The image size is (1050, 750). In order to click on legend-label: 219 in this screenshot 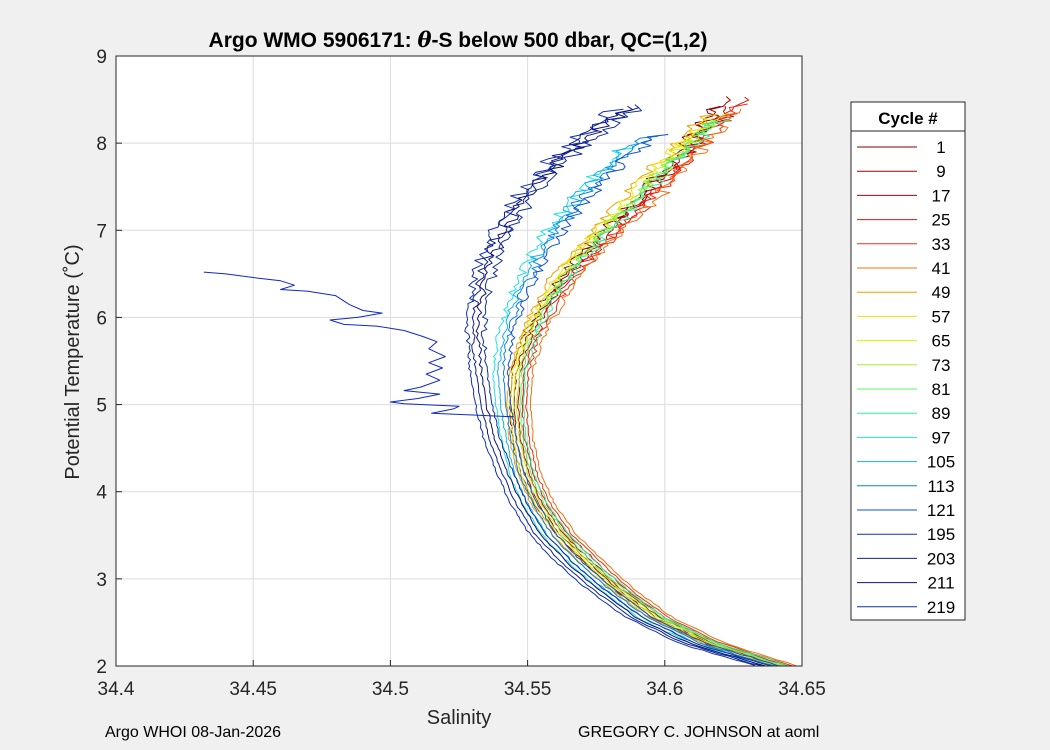, I will do `click(941, 607)`.